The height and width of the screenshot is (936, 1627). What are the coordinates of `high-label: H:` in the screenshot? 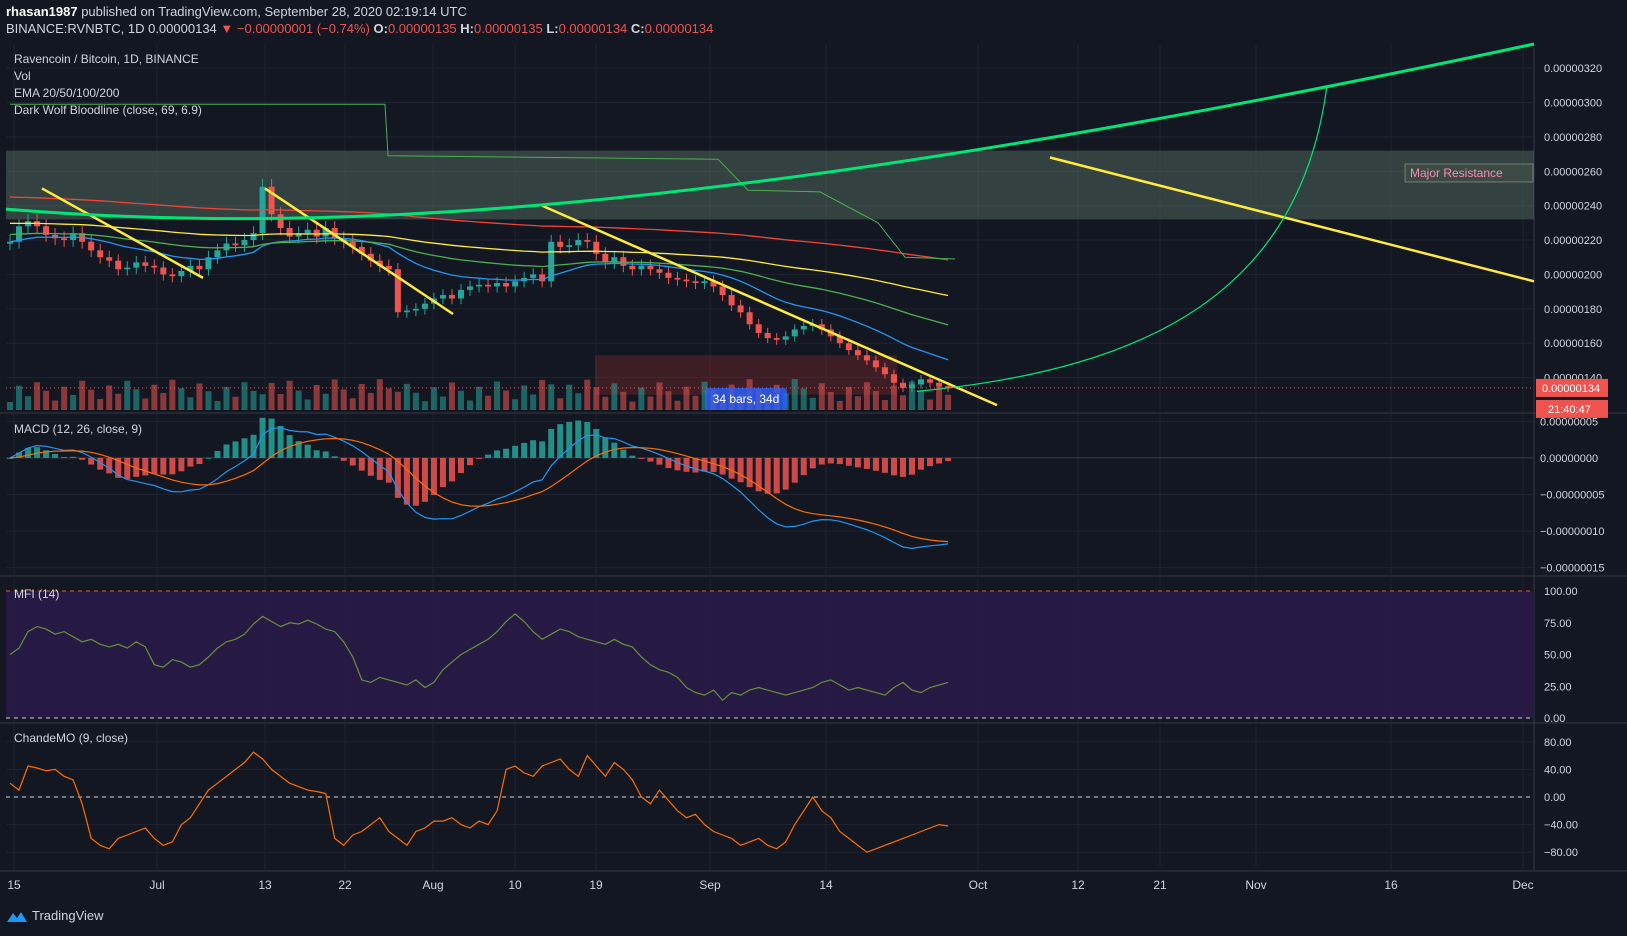 It's located at (467, 28).